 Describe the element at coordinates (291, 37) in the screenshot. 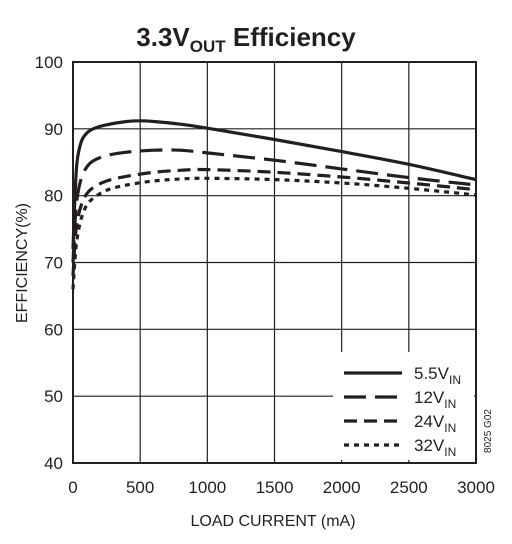

I see `chart-title-rest: Efficiency` at that location.